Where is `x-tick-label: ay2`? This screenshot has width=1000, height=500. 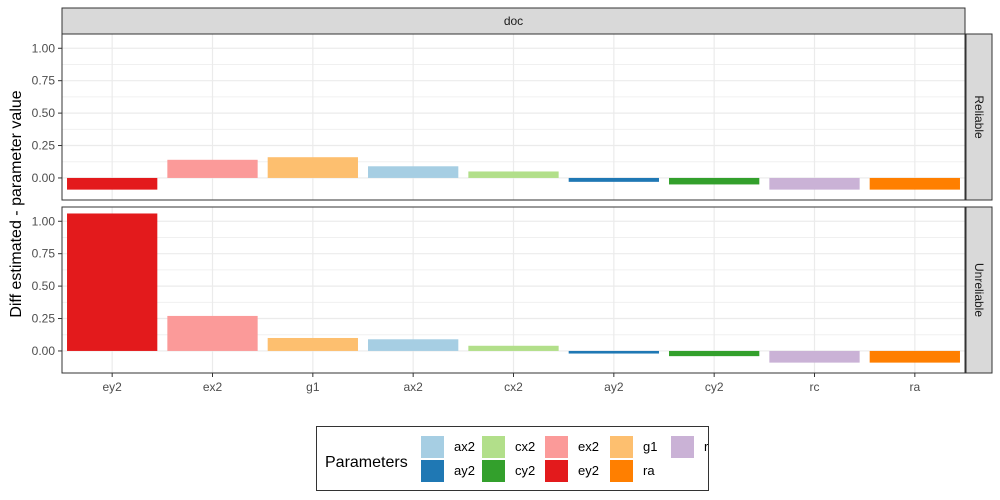 x-tick-label: ay2 is located at coordinates (614, 387).